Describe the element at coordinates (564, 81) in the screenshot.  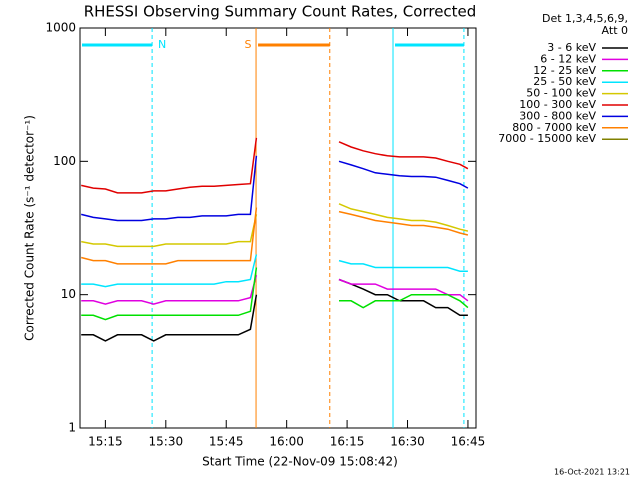
I see `legend-label: 25 - 50 keV` at that location.